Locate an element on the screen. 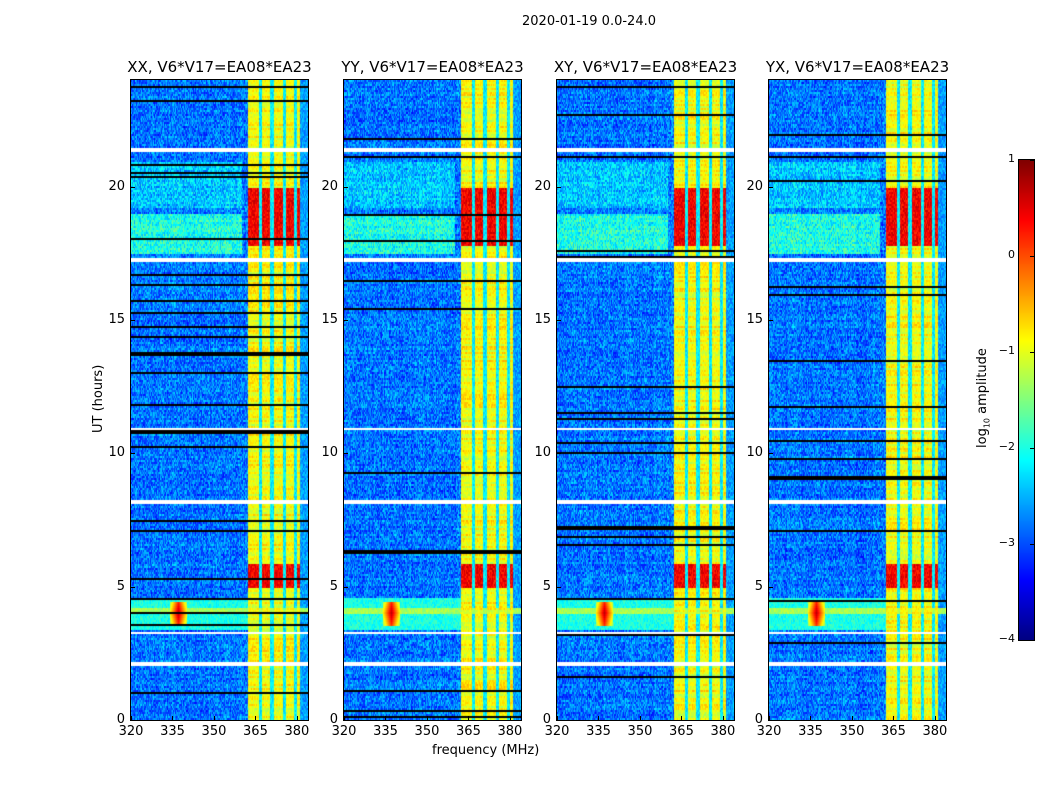 The width and height of the screenshot is (1050, 800). colorbar-tick-label: −1 is located at coordinates (1006, 350).